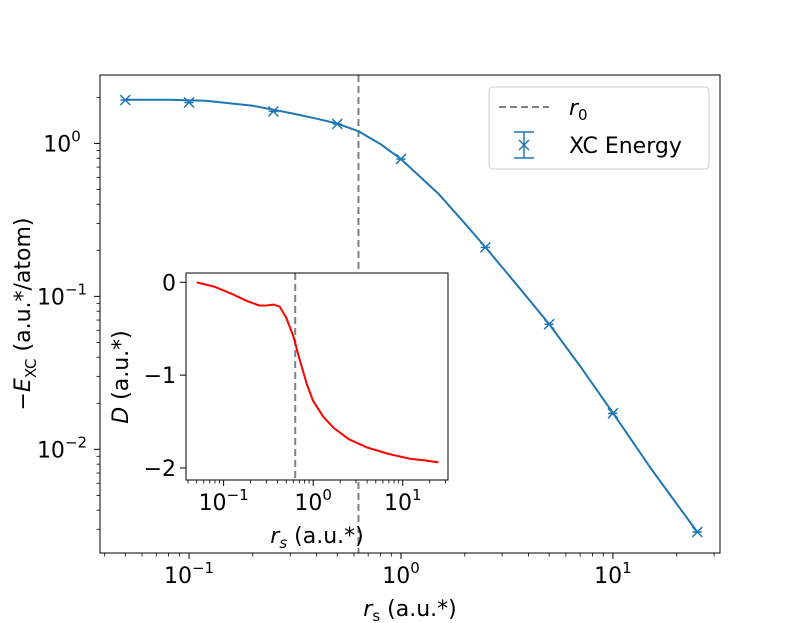 The image size is (800, 623). I want to click on legend-points-label: XC Energy, so click(625, 146).